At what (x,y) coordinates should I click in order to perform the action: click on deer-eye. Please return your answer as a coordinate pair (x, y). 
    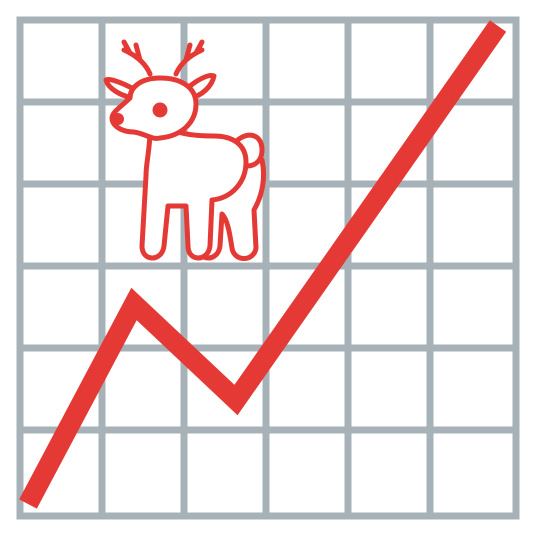
    Looking at the image, I should click on (160, 110).